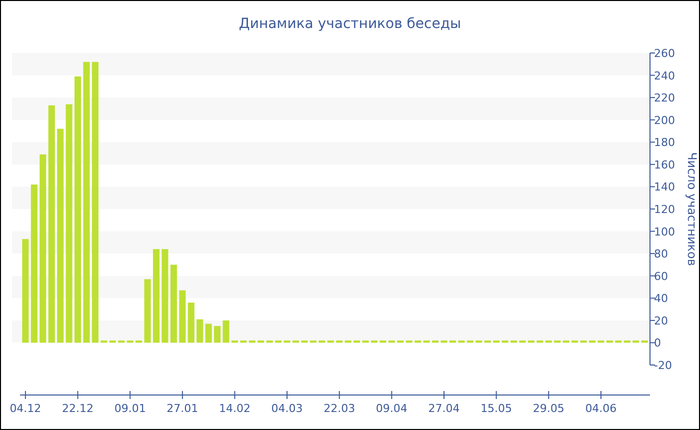 This screenshot has height=430, width=700. Describe the element at coordinates (663, 365) in the screenshot. I see `y-tick-label: -20` at that location.